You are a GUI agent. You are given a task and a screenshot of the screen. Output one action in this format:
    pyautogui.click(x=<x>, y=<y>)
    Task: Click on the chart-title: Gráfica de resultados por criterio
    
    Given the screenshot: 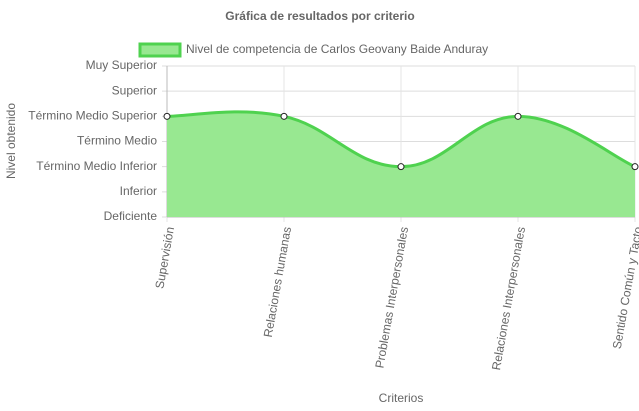 What is the action you would take?
    pyautogui.click(x=319, y=16)
    